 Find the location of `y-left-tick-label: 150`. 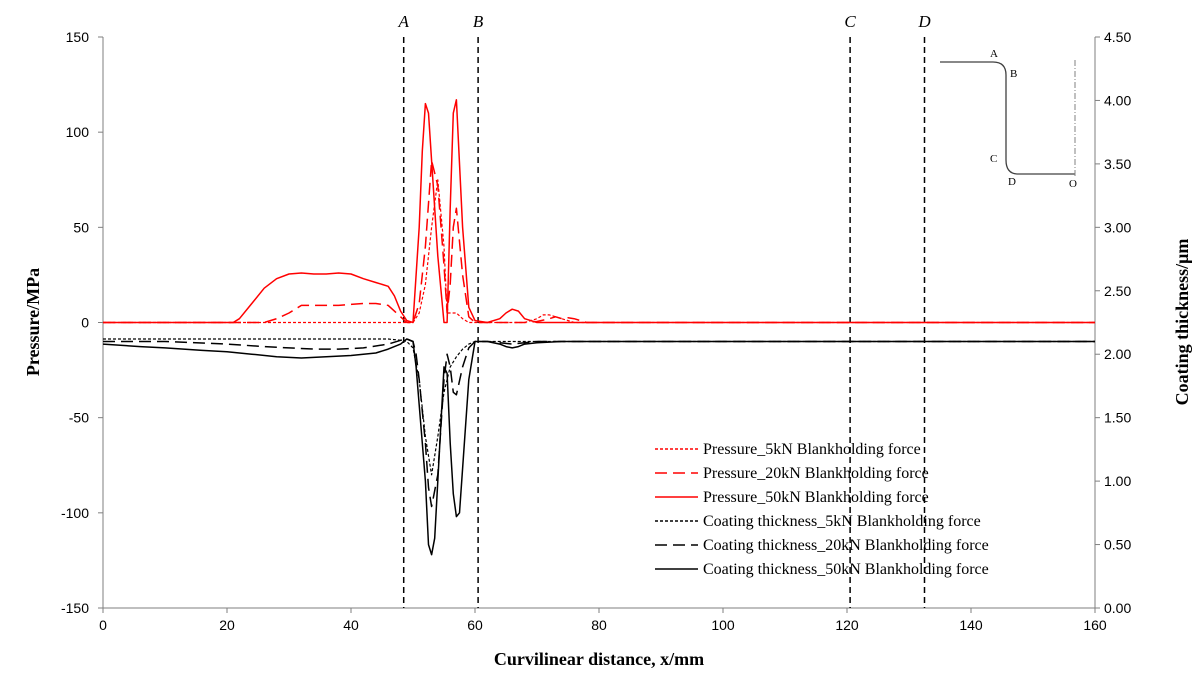

y-left-tick-label: 150 is located at coordinates (78, 37).